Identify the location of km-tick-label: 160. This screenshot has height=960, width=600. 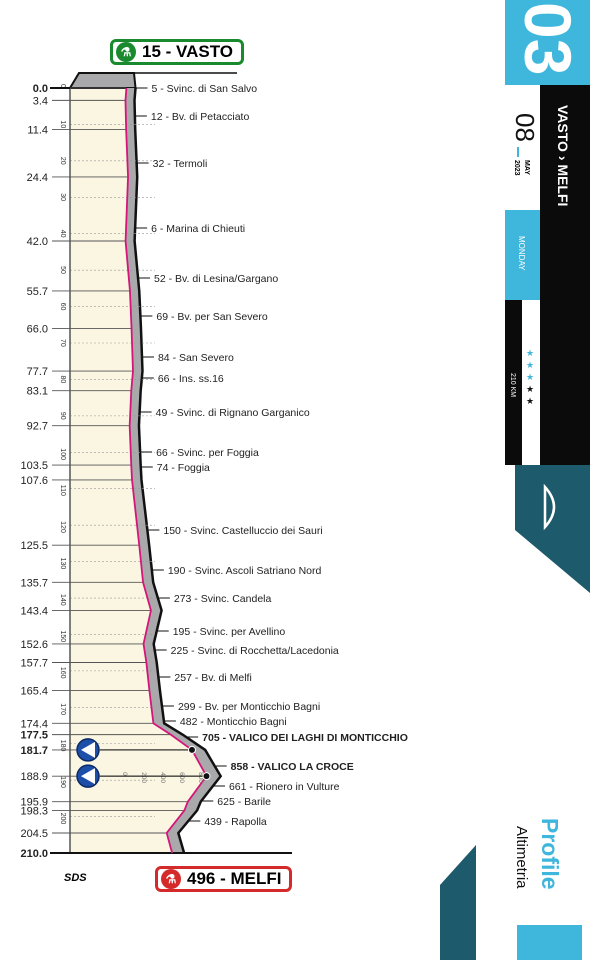
(62, 673).